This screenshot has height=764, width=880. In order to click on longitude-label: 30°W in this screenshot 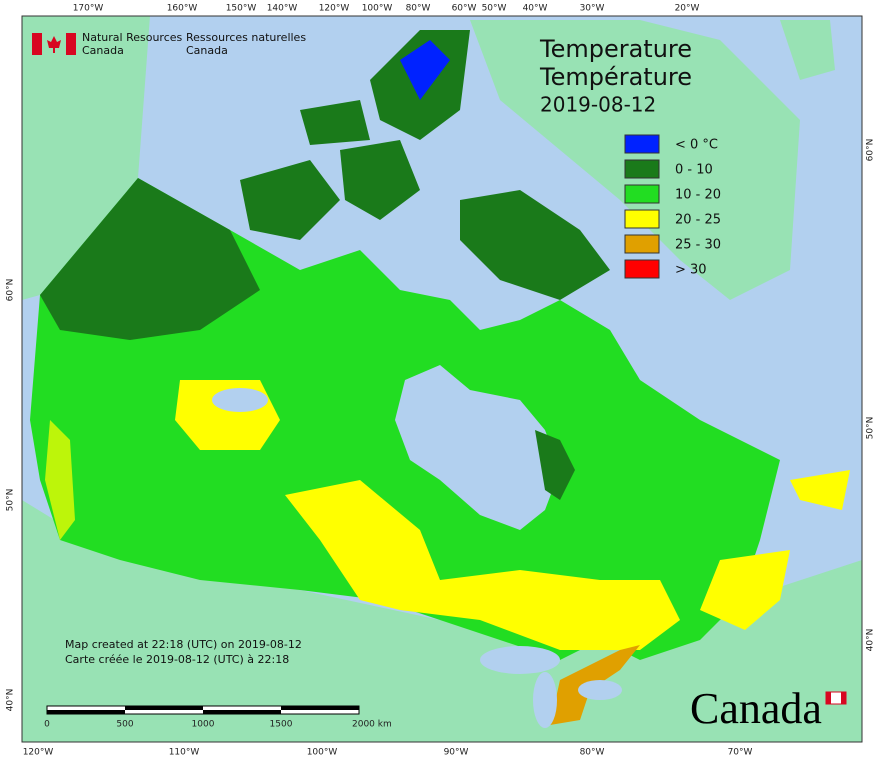, I will do `click(592, 9)`.